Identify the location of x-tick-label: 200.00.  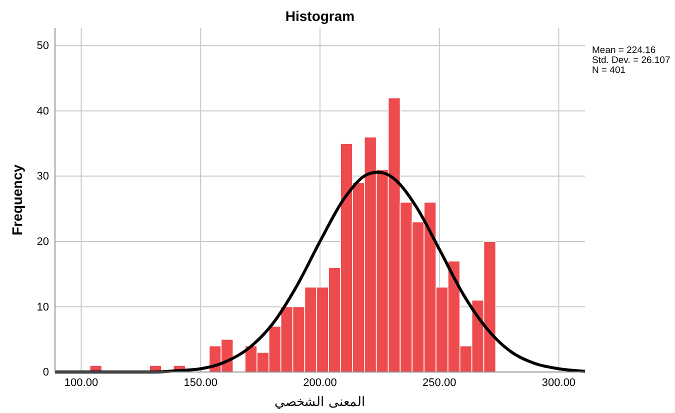
(320, 382).